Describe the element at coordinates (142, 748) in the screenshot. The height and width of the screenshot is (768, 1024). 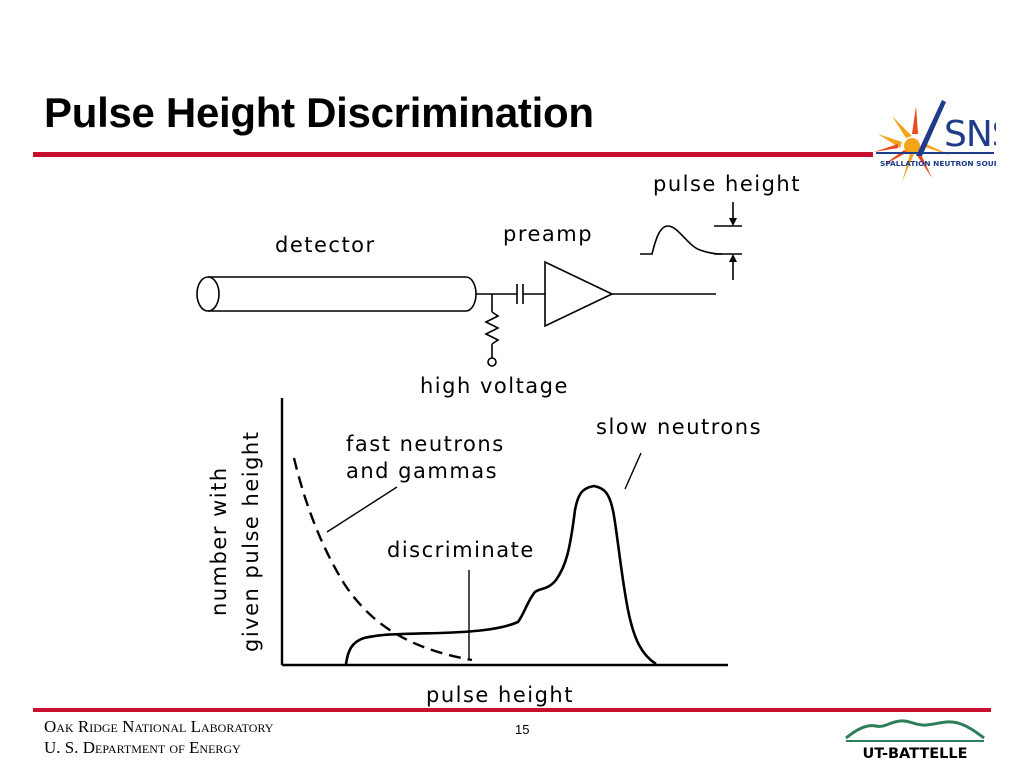
I see `footer-org-line2: U. S. Department of Energy` at that location.